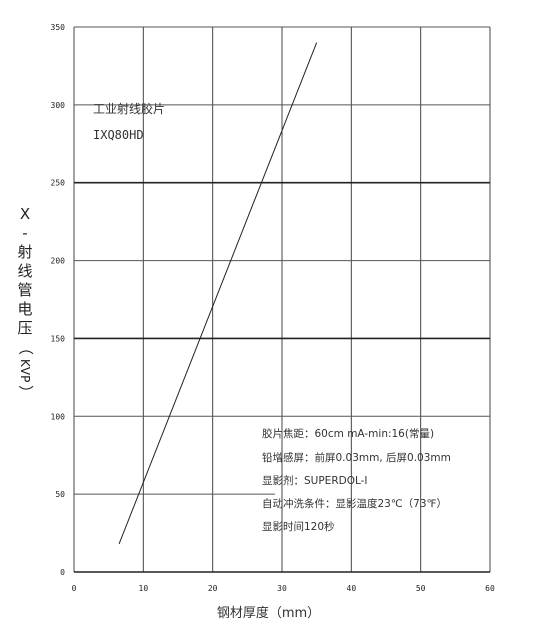 The width and height of the screenshot is (537, 637). What do you see at coordinates (60, 494) in the screenshot?
I see `y-tick-label: 50` at bounding box center [60, 494].